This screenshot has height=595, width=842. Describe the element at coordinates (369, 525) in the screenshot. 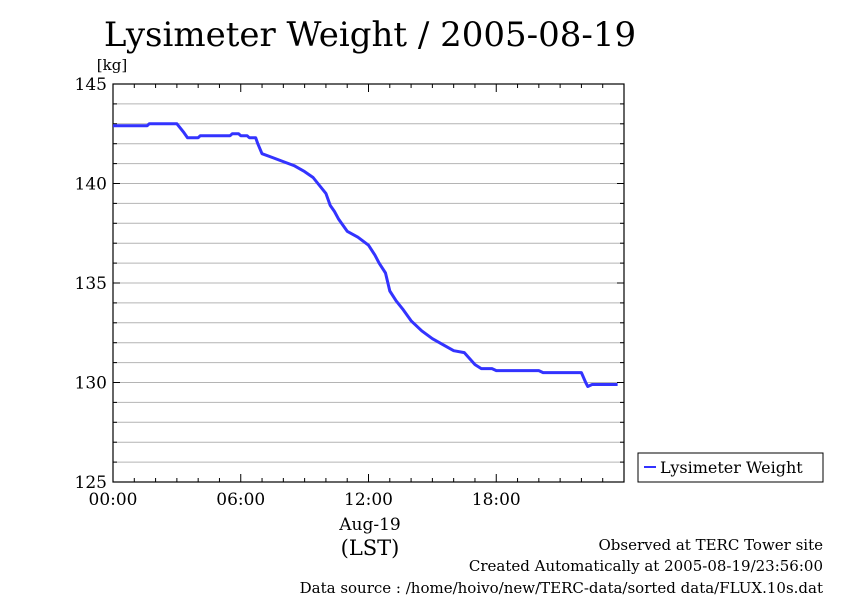

I see `x-axis-date-label: Aug-19` at that location.